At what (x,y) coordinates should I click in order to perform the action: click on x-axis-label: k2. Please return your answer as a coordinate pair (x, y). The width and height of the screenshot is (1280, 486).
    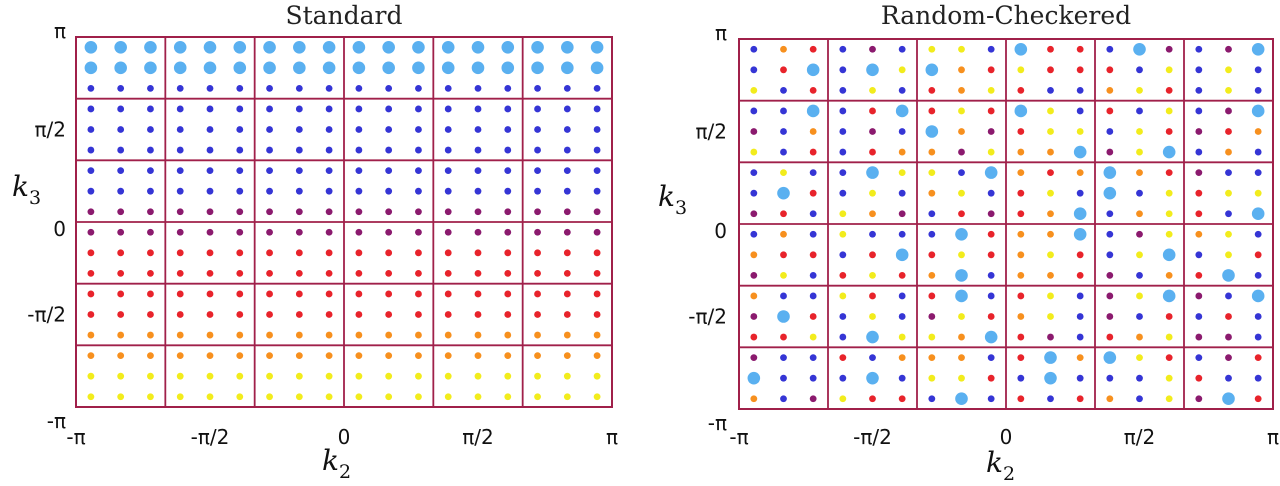
    Looking at the image, I should click on (1000, 465).